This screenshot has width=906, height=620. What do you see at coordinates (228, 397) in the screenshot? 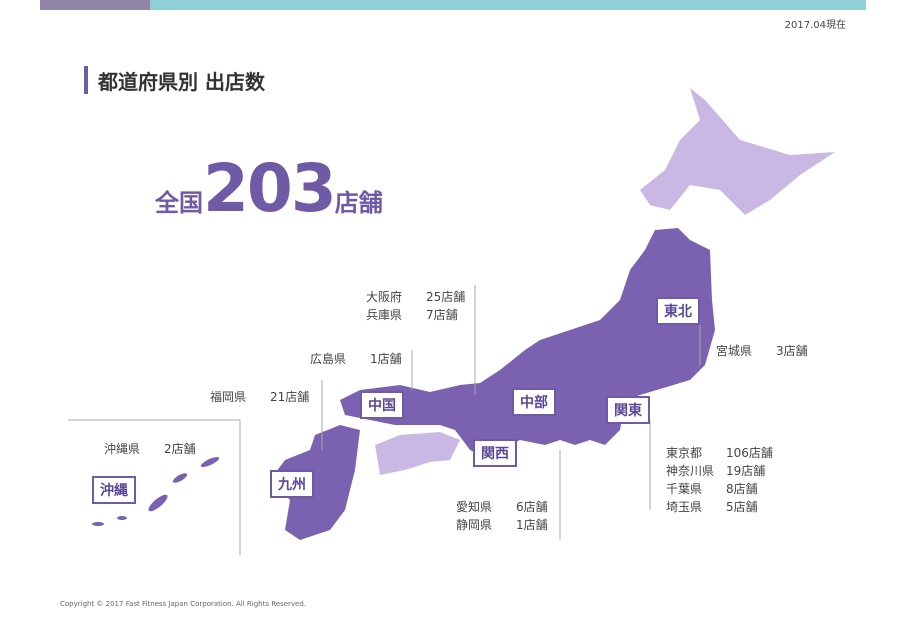
I see `prefecture-name: 福岡県` at bounding box center [228, 397].